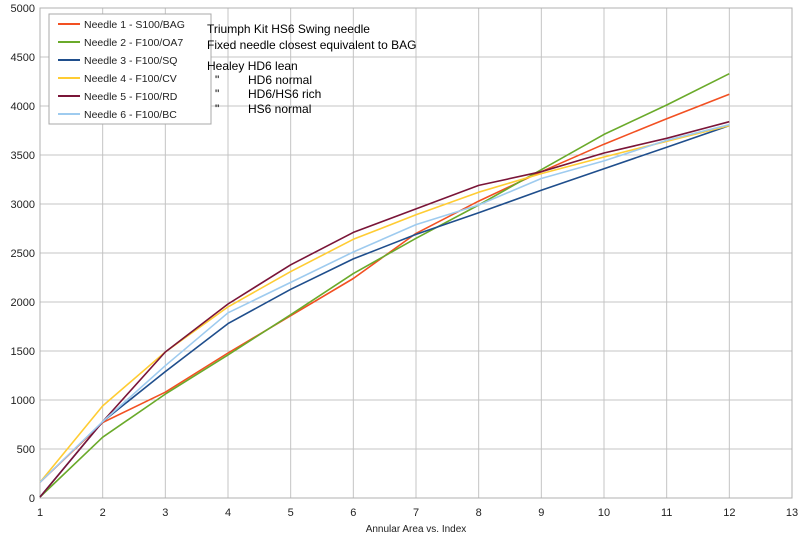 The width and height of the screenshot is (800, 541). I want to click on y-tick-label: 3000, so click(23, 205).